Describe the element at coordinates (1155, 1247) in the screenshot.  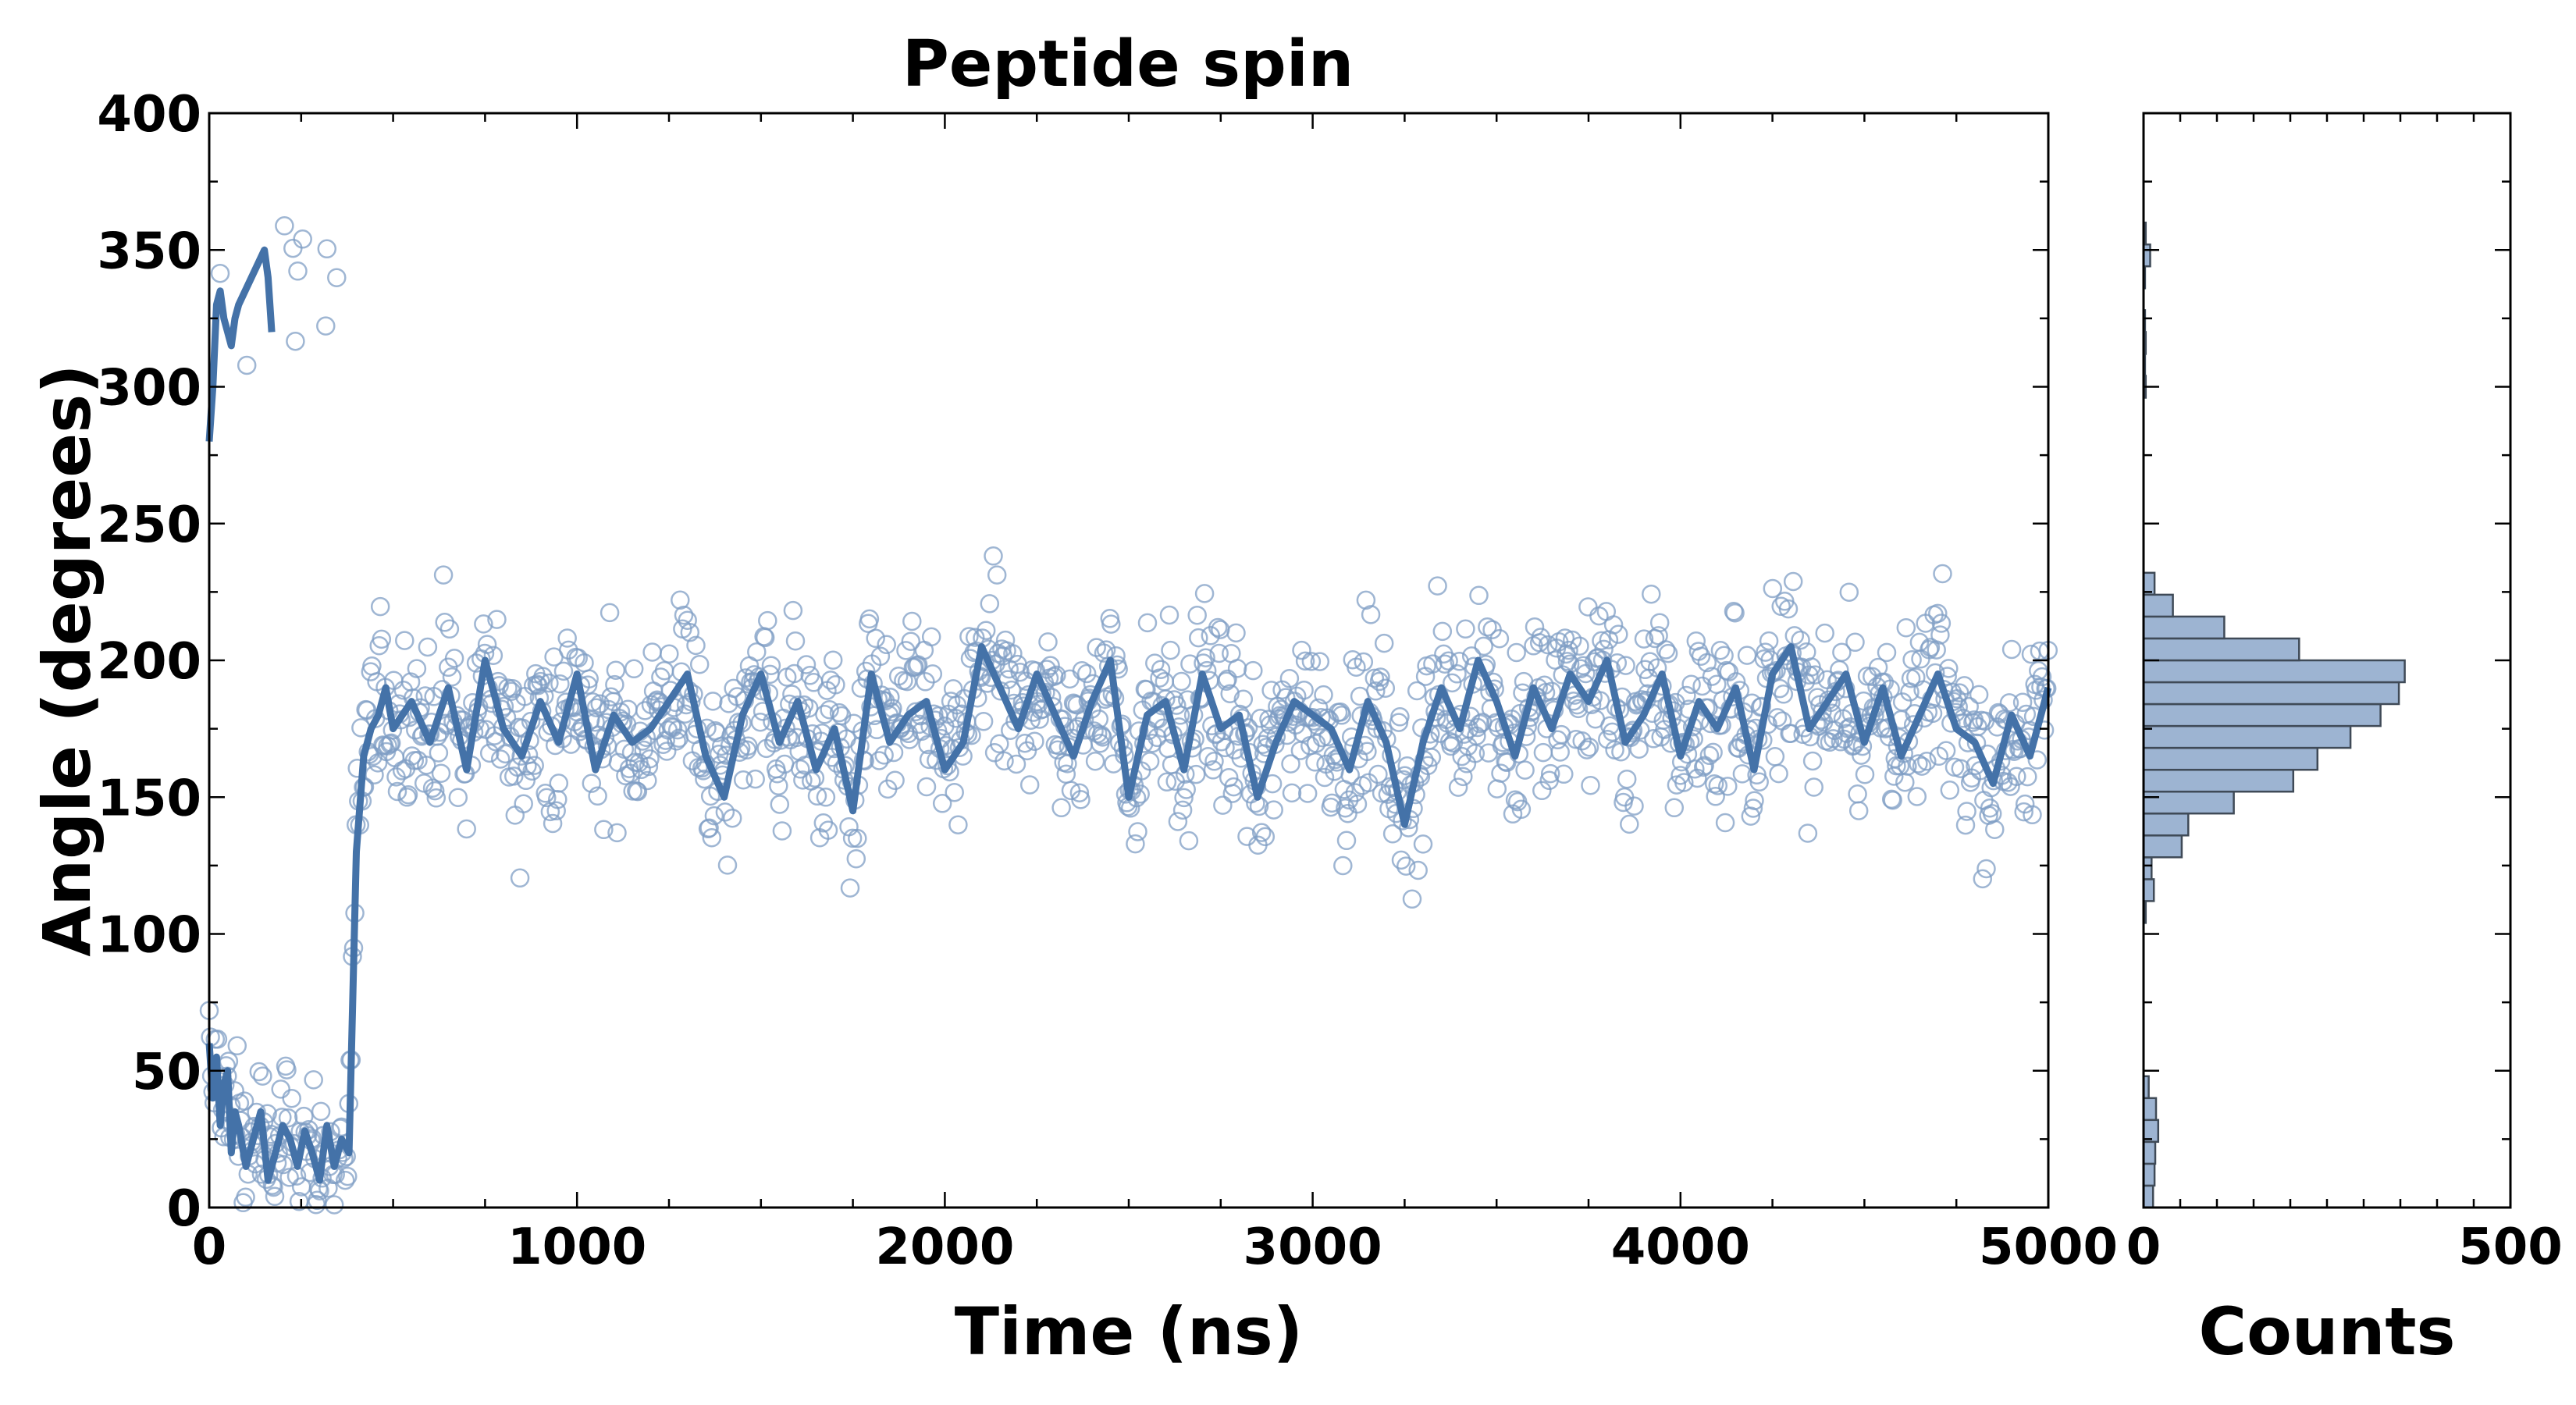
I see `x-tick-labels: 0 1000 2000 3000 4000 5000` at that location.